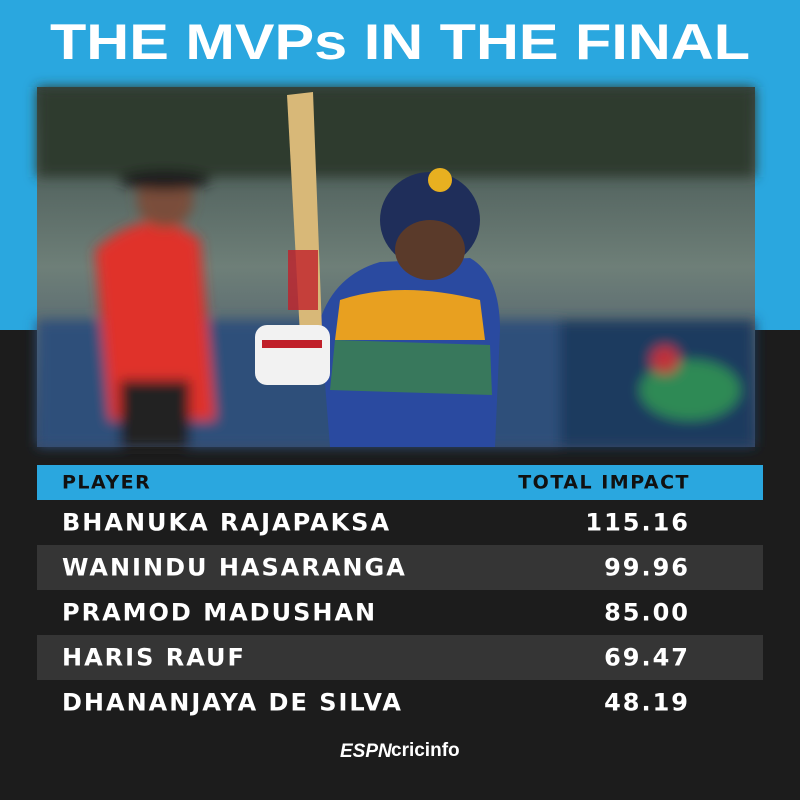 The width and height of the screenshot is (800, 800). I want to click on brand-logo: ESPN cricinfo, so click(400, 751).